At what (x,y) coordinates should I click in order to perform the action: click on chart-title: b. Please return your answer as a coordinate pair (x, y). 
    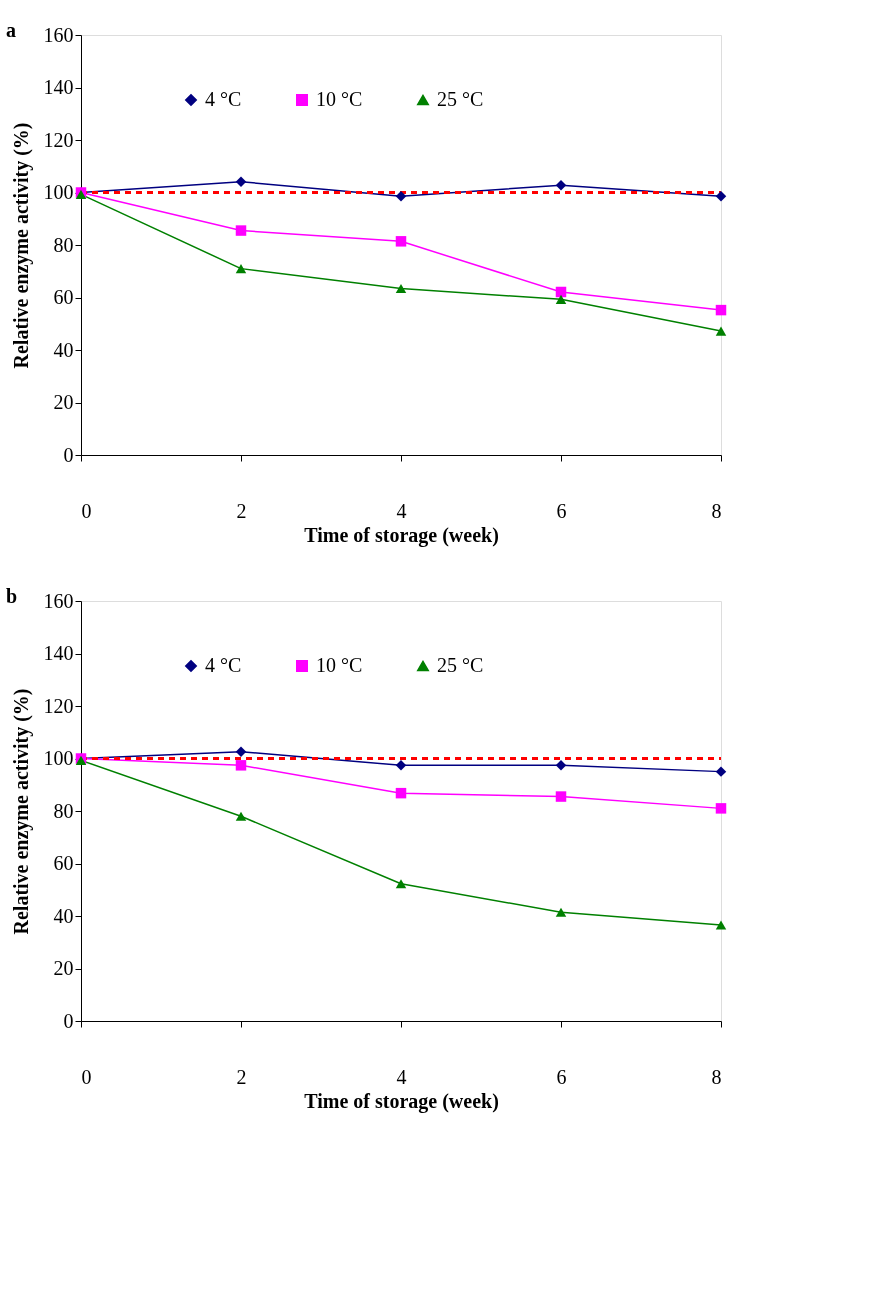
    Looking at the image, I should click on (12, 596).